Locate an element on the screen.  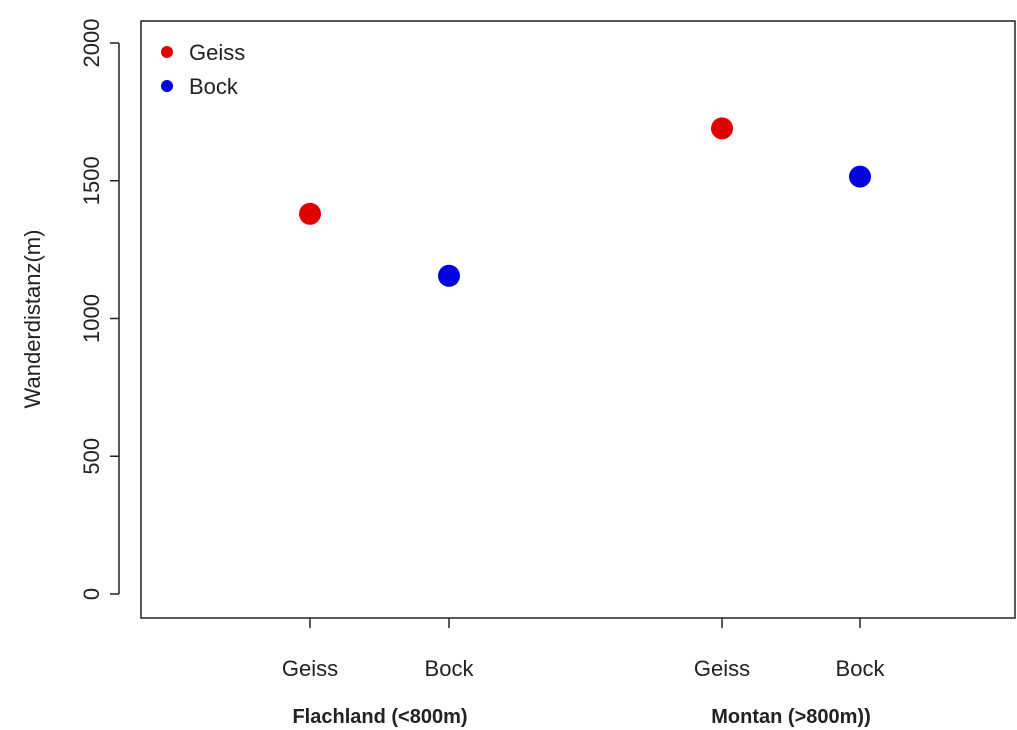
legend-label: Geiss is located at coordinates (217, 52).